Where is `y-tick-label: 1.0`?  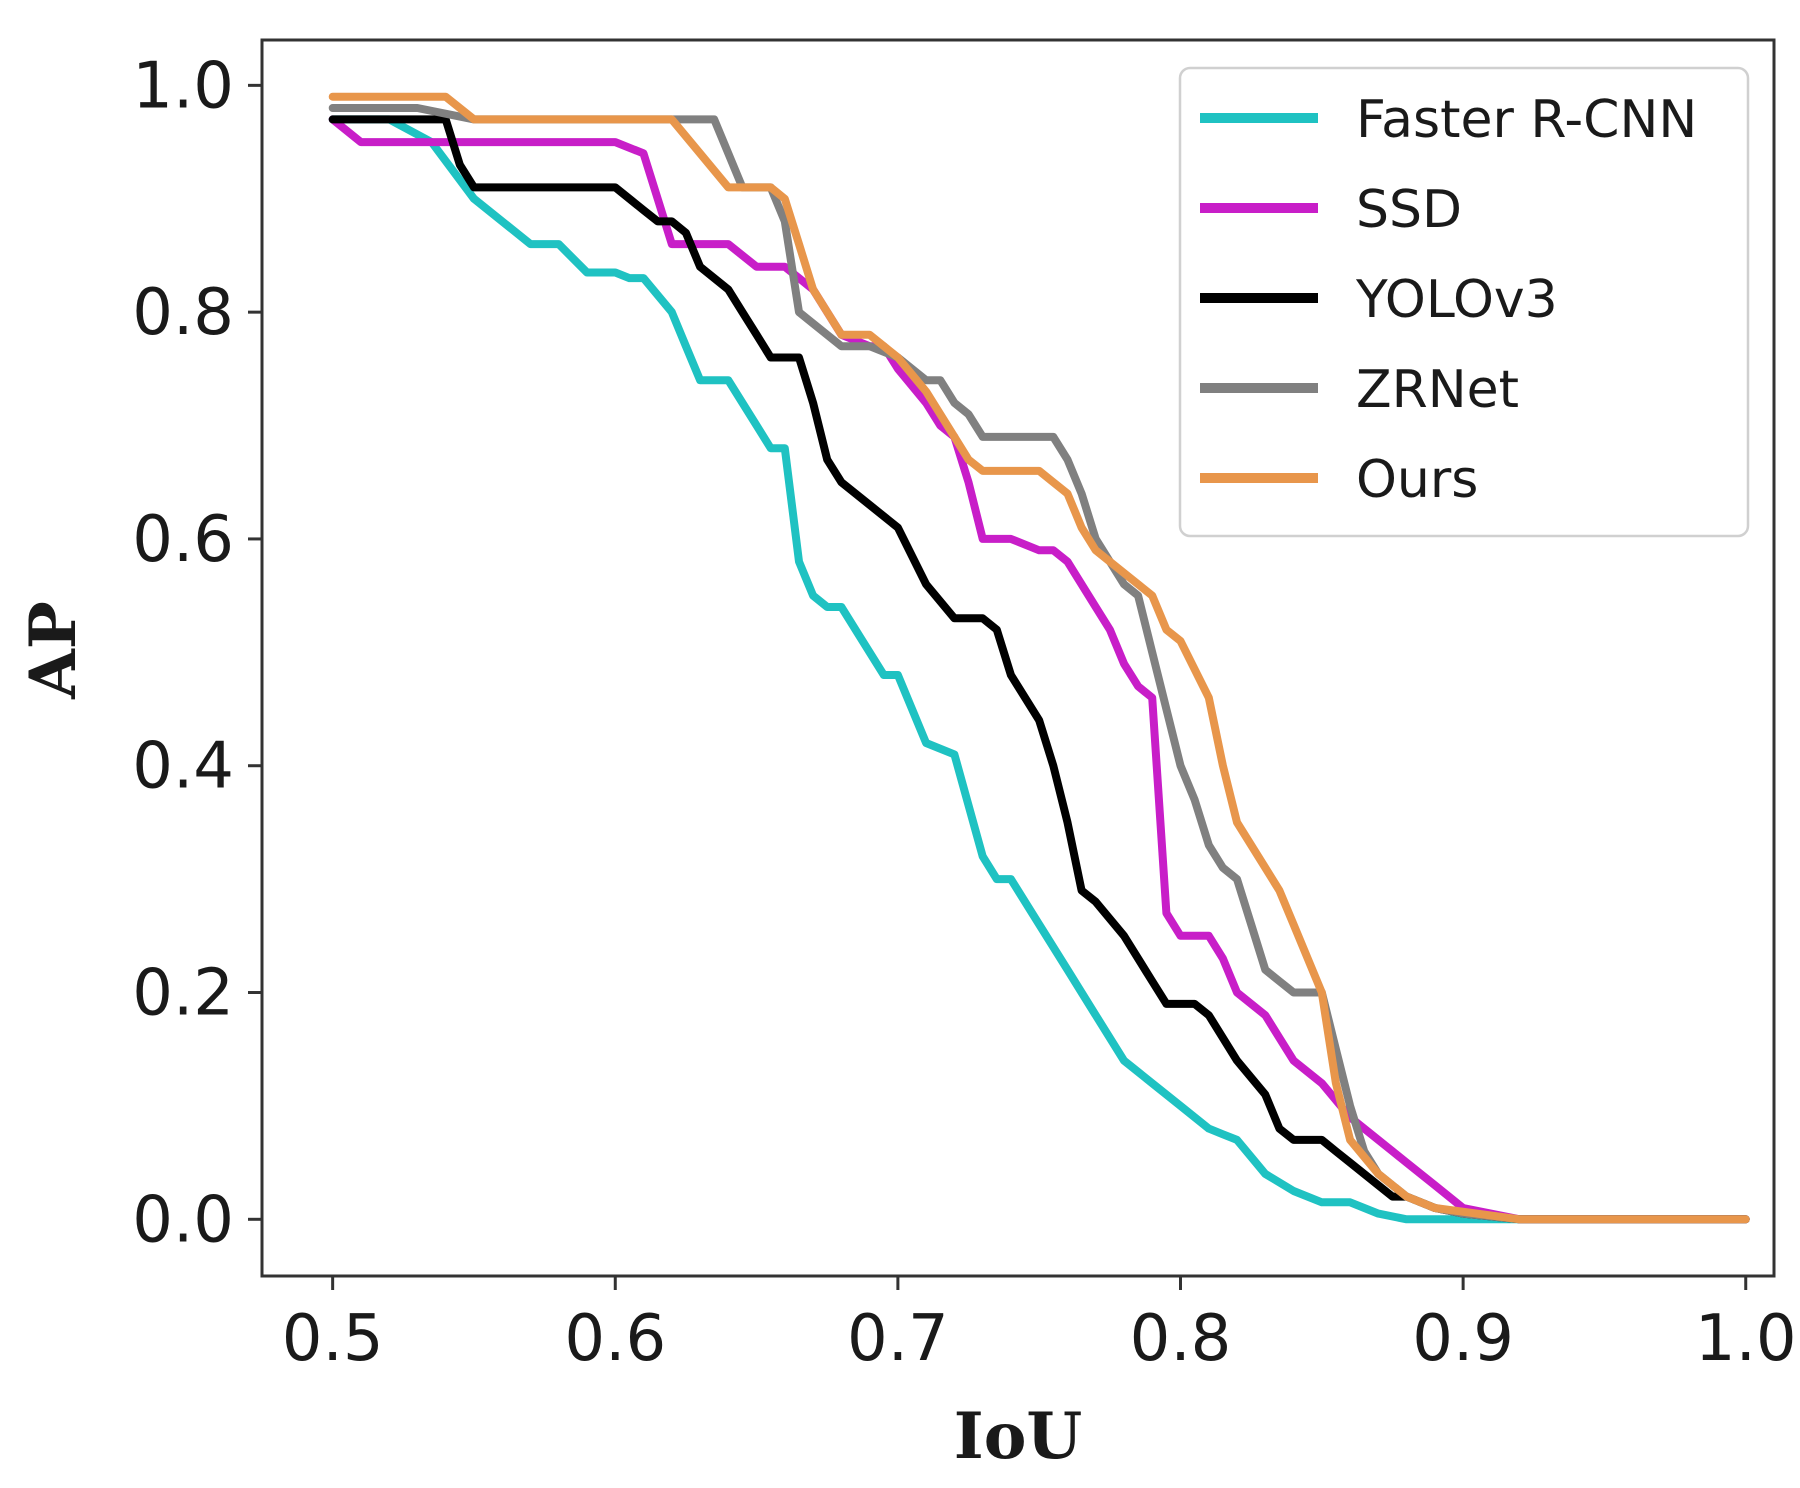
y-tick-label: 1.0 is located at coordinates (183, 86).